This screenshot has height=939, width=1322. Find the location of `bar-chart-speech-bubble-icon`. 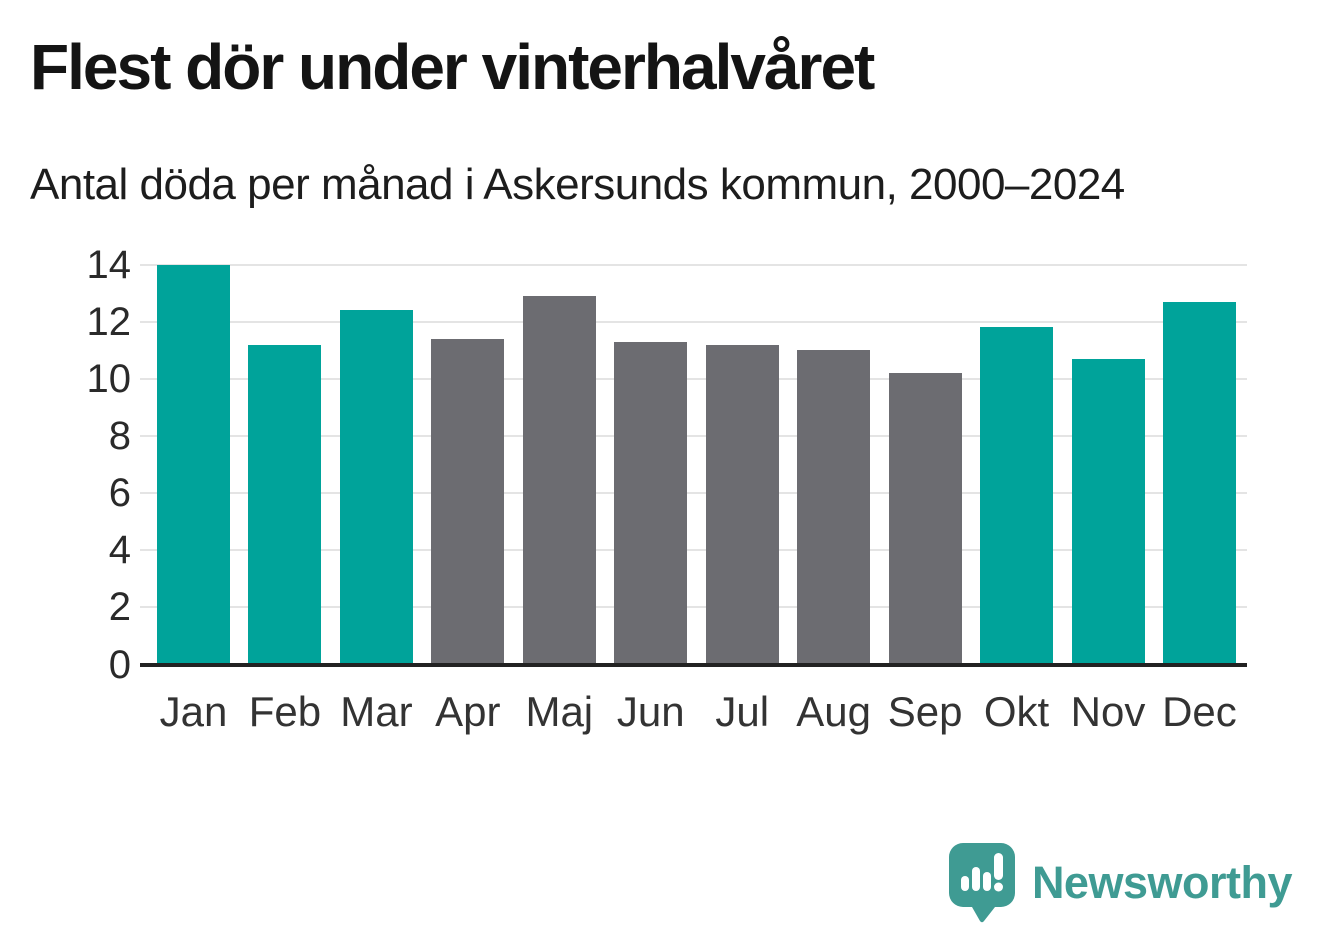

bar-chart-speech-bubble-icon is located at coordinates (981, 883).